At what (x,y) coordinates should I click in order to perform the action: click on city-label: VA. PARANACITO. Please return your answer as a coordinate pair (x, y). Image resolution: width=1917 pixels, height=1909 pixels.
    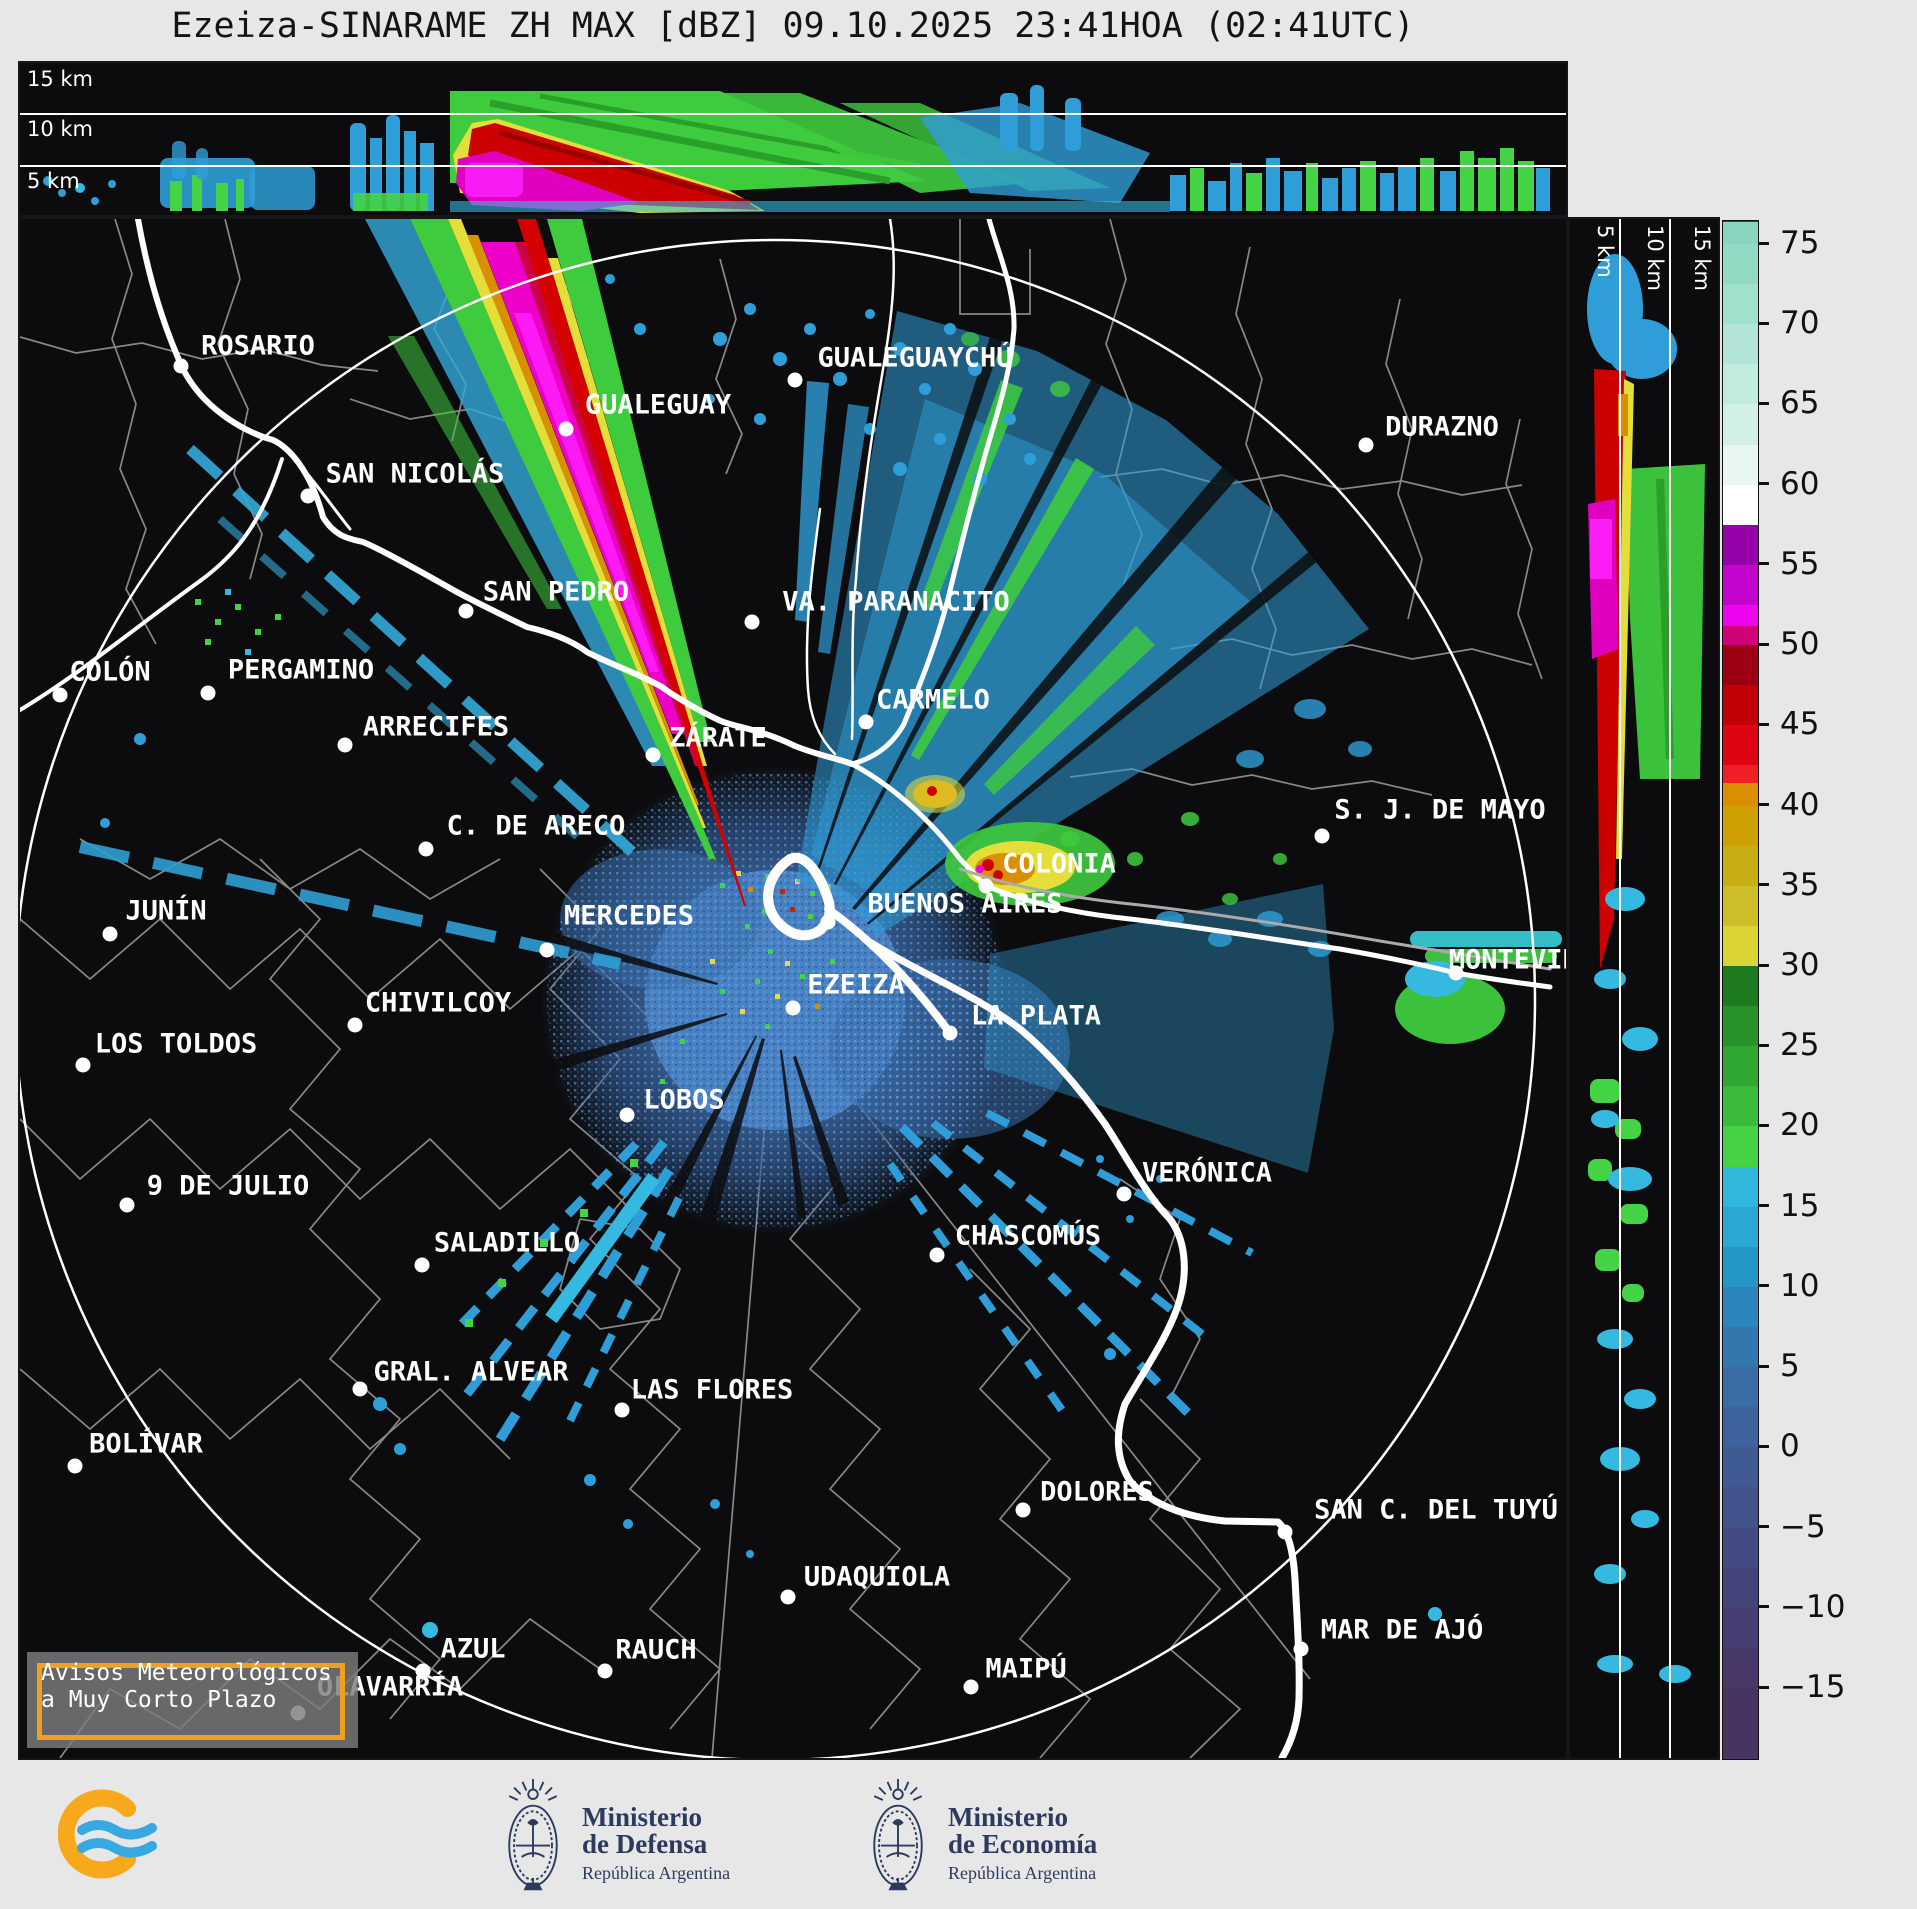
    Looking at the image, I should click on (896, 602).